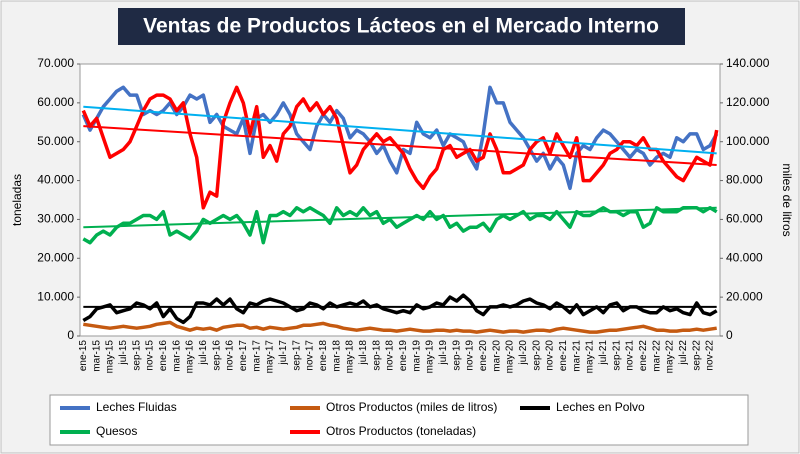 Image resolution: width=800 pixels, height=454 pixels. I want to click on y2-tick-label: 60.000, so click(744, 219).